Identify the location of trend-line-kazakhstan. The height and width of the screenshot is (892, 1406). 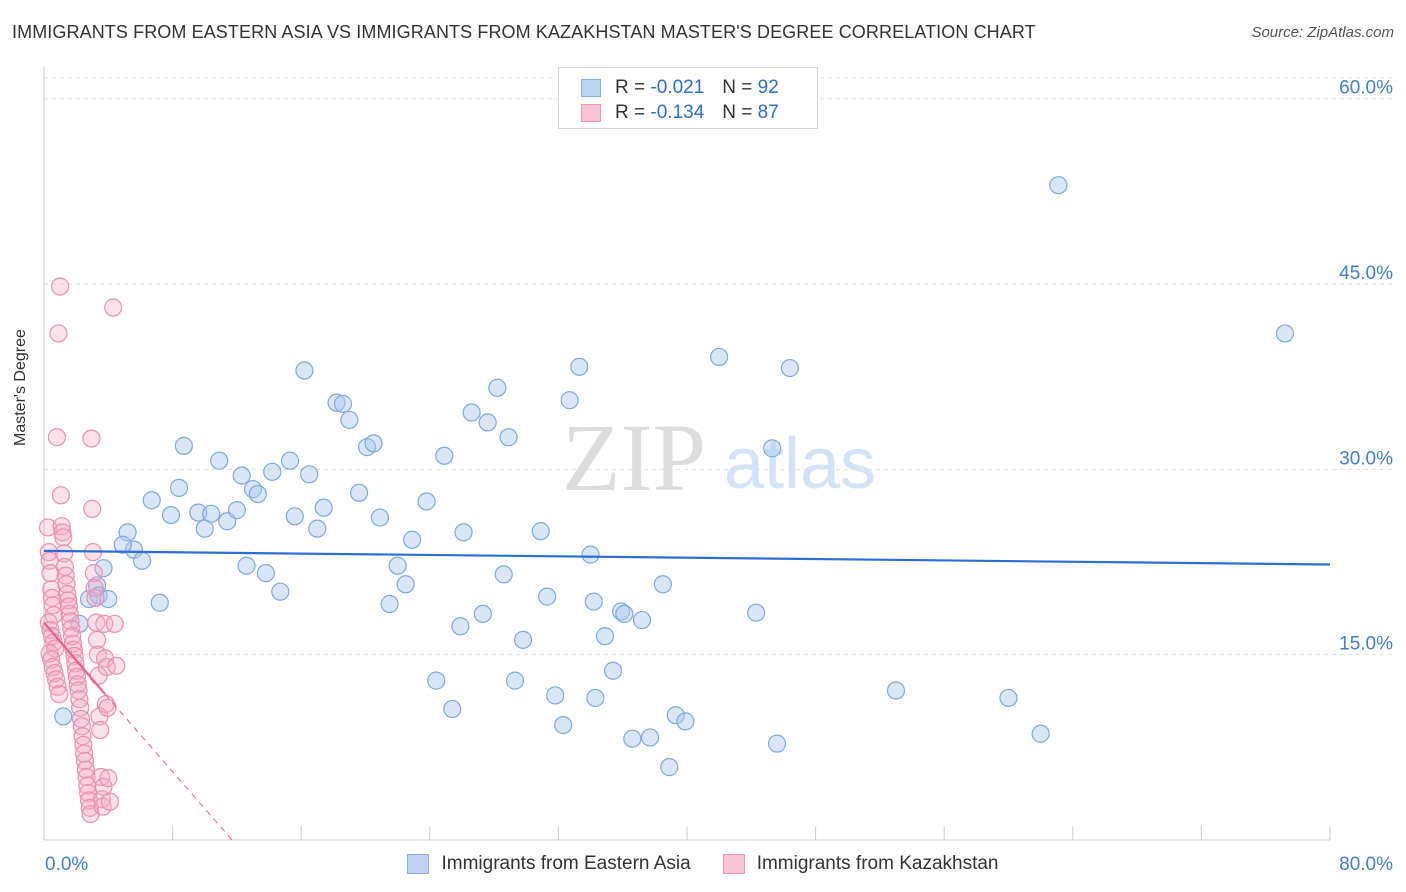
(74, 658).